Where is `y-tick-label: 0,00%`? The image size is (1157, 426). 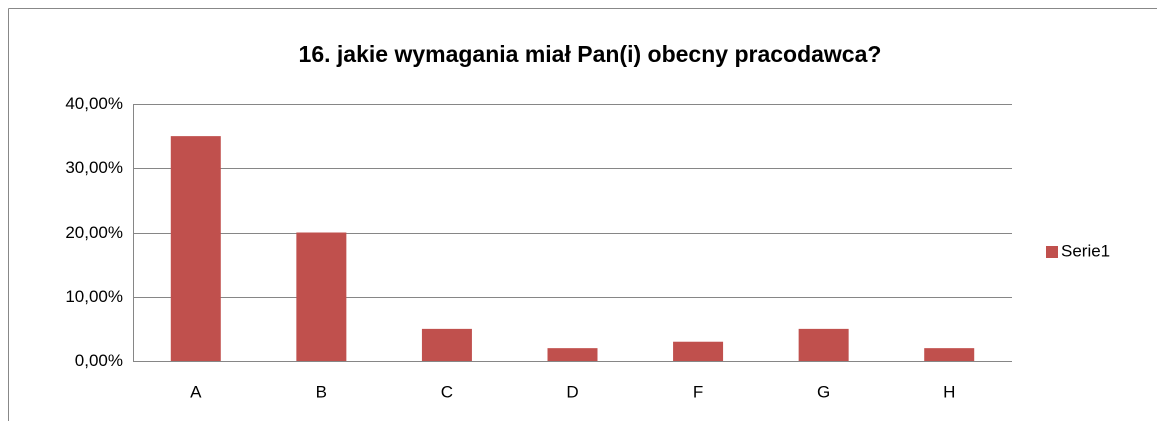 y-tick-label: 0,00% is located at coordinates (99, 360).